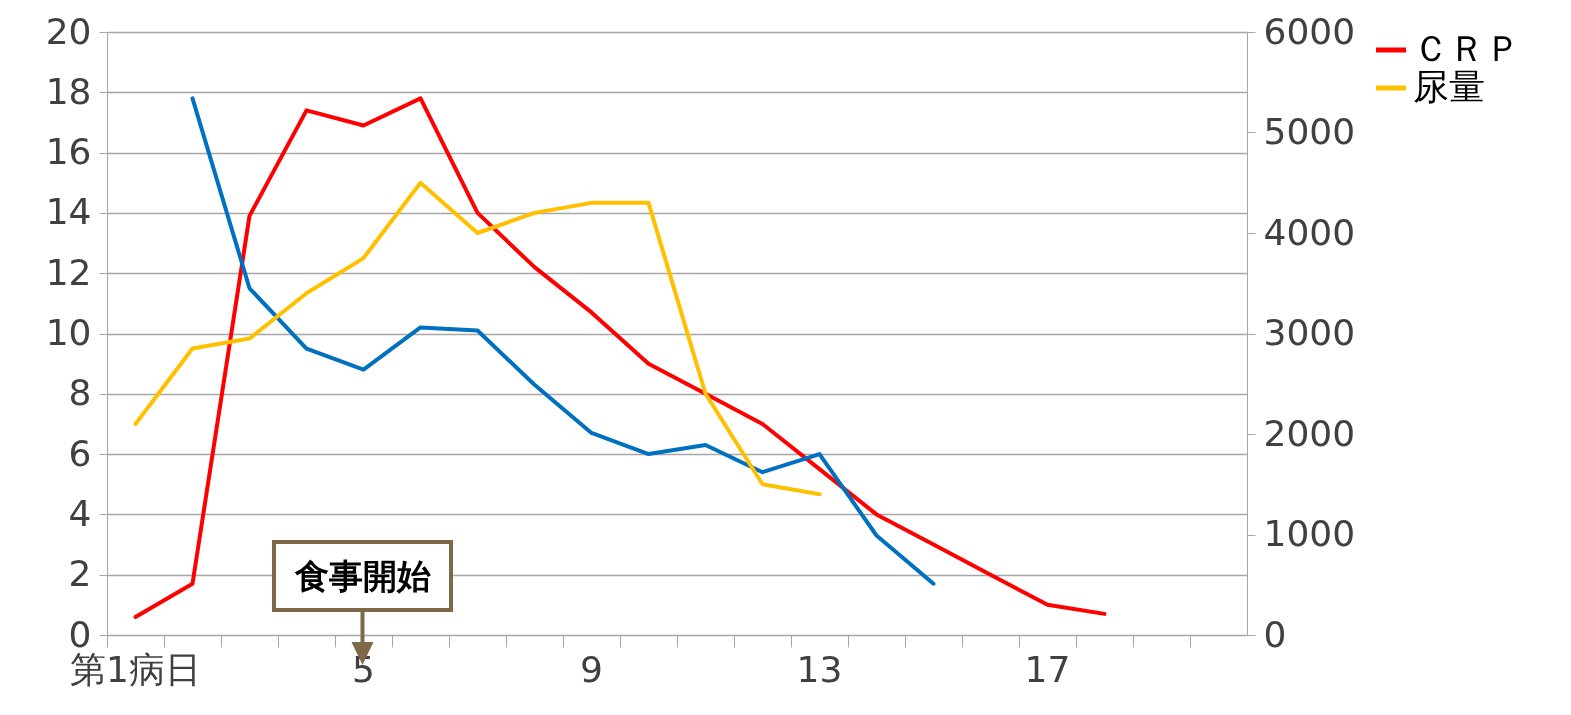 Image resolution: width=1571 pixels, height=715 pixels. What do you see at coordinates (80, 513) in the screenshot?
I see `y-tick-label: 4` at bounding box center [80, 513].